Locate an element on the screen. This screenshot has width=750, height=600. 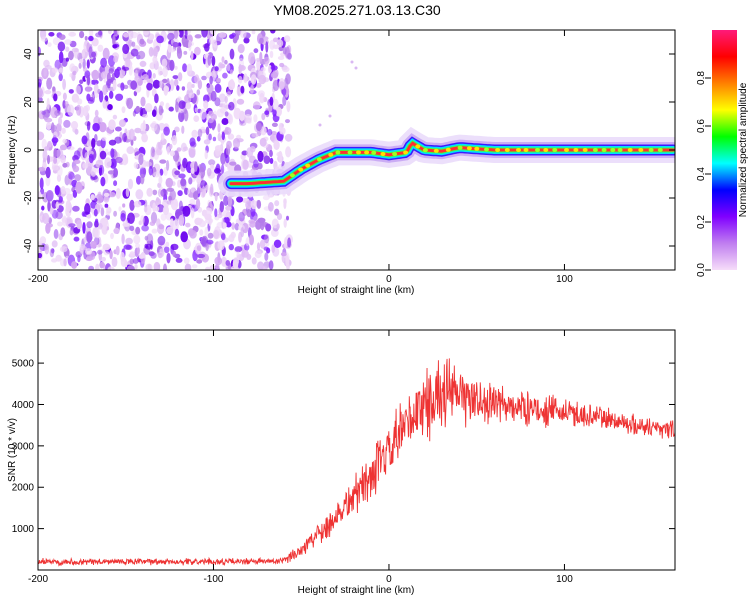
x-tick-label: 0 is located at coordinates (389, 279).